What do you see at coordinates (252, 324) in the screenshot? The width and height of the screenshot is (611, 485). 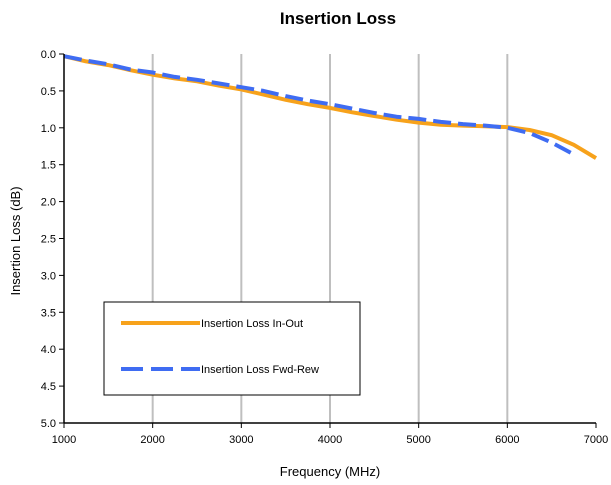 I see `legend-label-in-out: Insertion Loss In-Out` at bounding box center [252, 324].